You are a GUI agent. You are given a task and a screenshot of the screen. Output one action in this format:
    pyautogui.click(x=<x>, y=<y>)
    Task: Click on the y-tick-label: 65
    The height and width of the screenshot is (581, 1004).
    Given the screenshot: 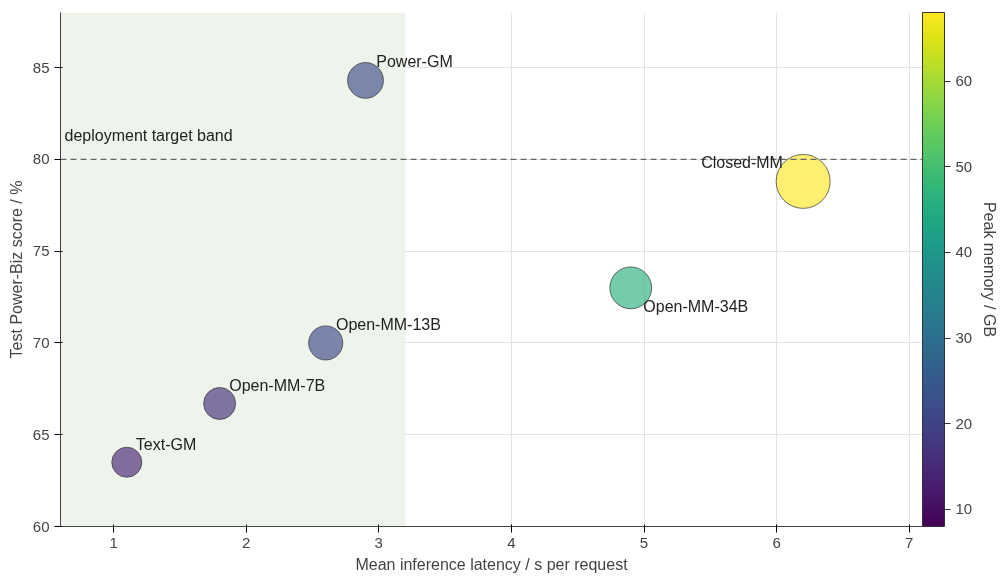 What is the action you would take?
    pyautogui.click(x=41, y=434)
    